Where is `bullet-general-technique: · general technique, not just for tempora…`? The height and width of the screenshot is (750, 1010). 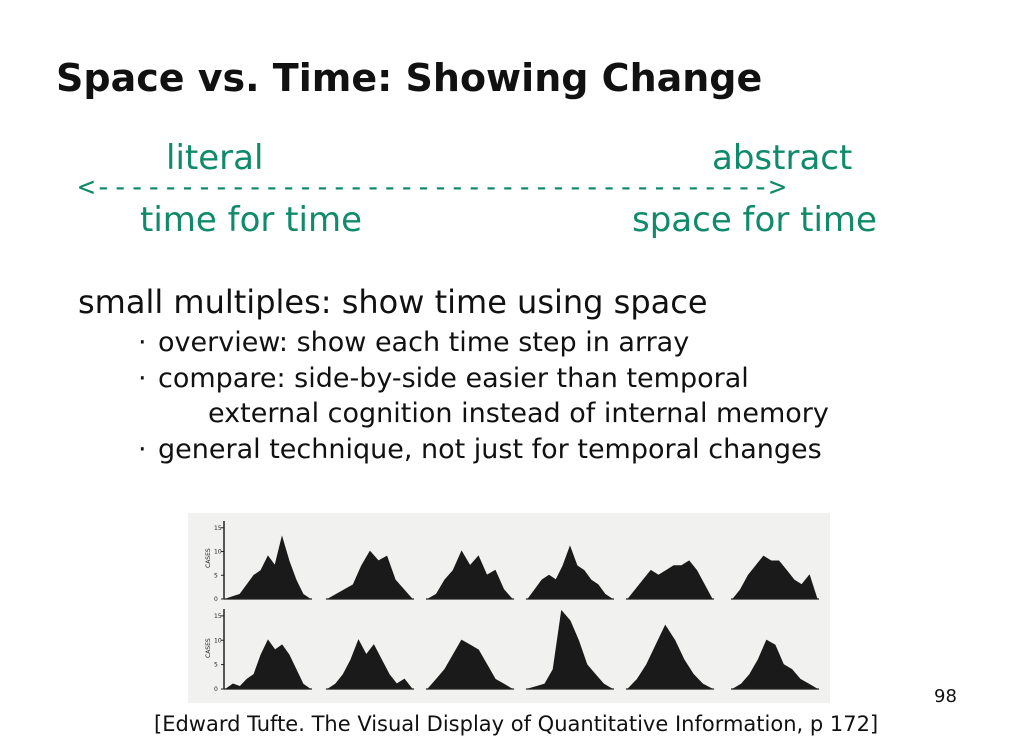
bullet-general-technique: · general technique, not just for tempora… is located at coordinates (480, 449).